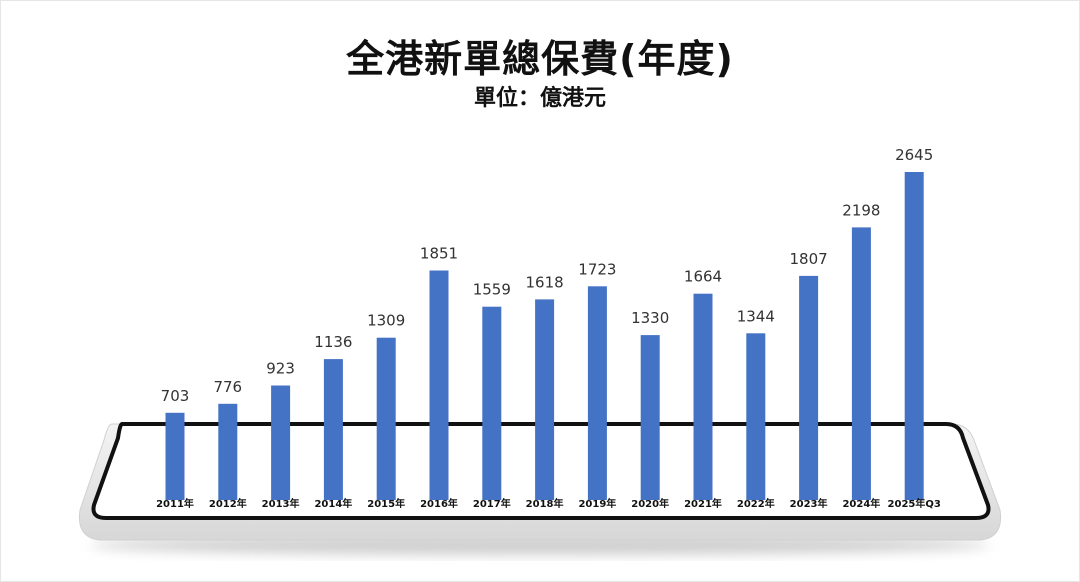 The image size is (1080, 582). Describe the element at coordinates (175, 396) in the screenshot. I see `value-label: 703` at that location.